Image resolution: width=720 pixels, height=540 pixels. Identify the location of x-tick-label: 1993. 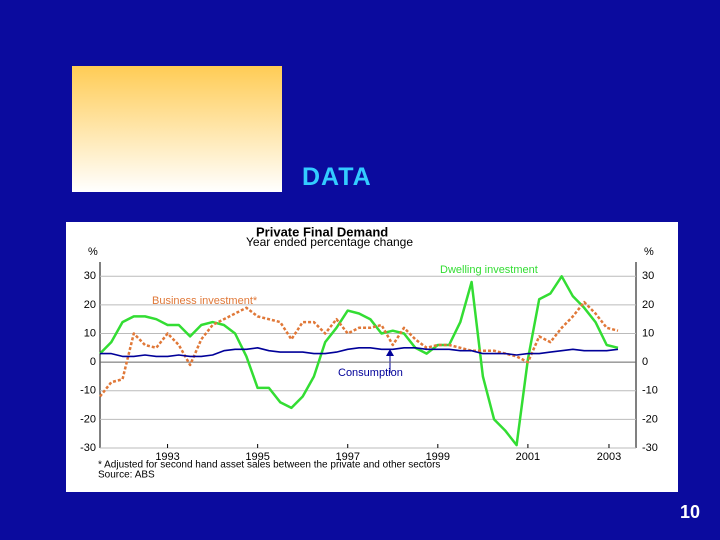
(167, 457).